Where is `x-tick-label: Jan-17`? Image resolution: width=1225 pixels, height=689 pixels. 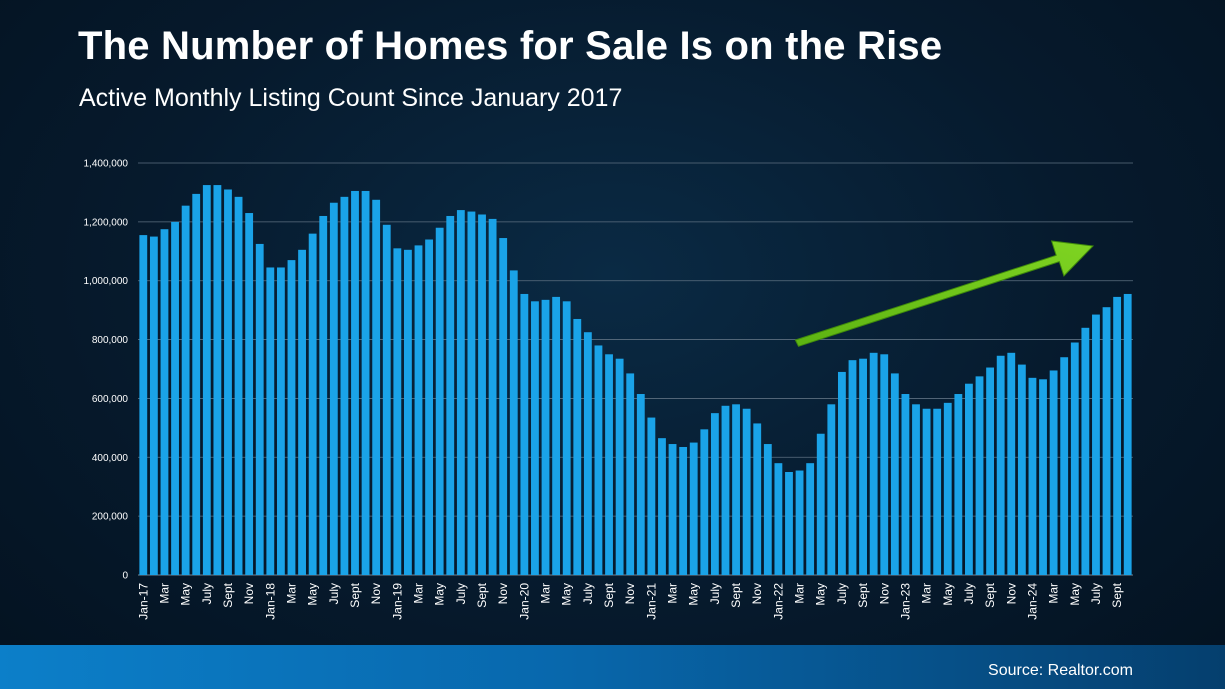
x-tick-label: Jan-17 is located at coordinates (143, 601).